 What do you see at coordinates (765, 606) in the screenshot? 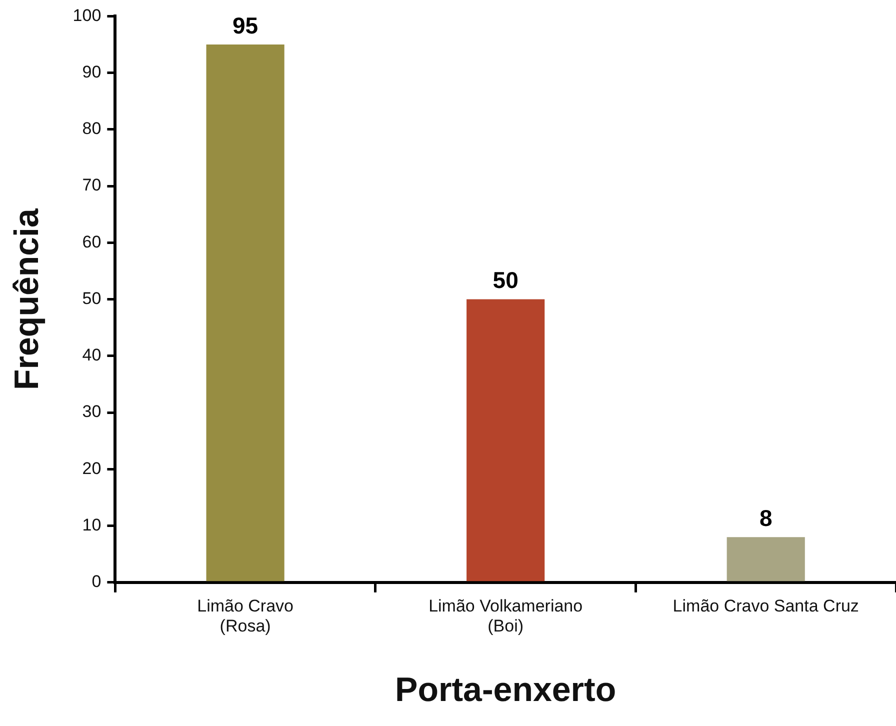
I see `x-tick-label: Limão Cravo Santa Cruz` at bounding box center [765, 606].